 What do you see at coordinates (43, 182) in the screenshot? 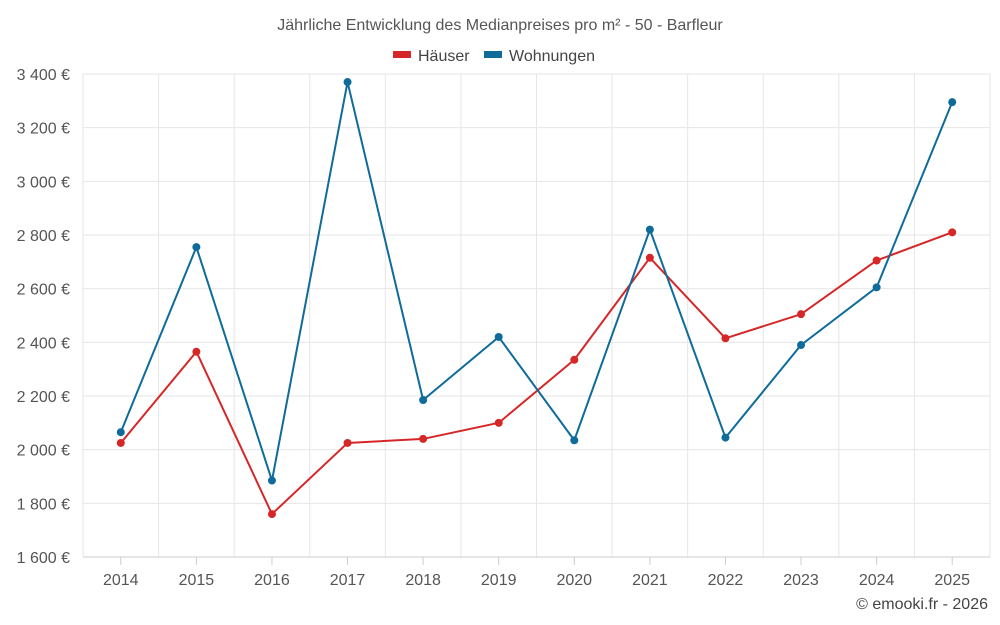
I see `y-tick-label: 3 000 €` at bounding box center [43, 182].